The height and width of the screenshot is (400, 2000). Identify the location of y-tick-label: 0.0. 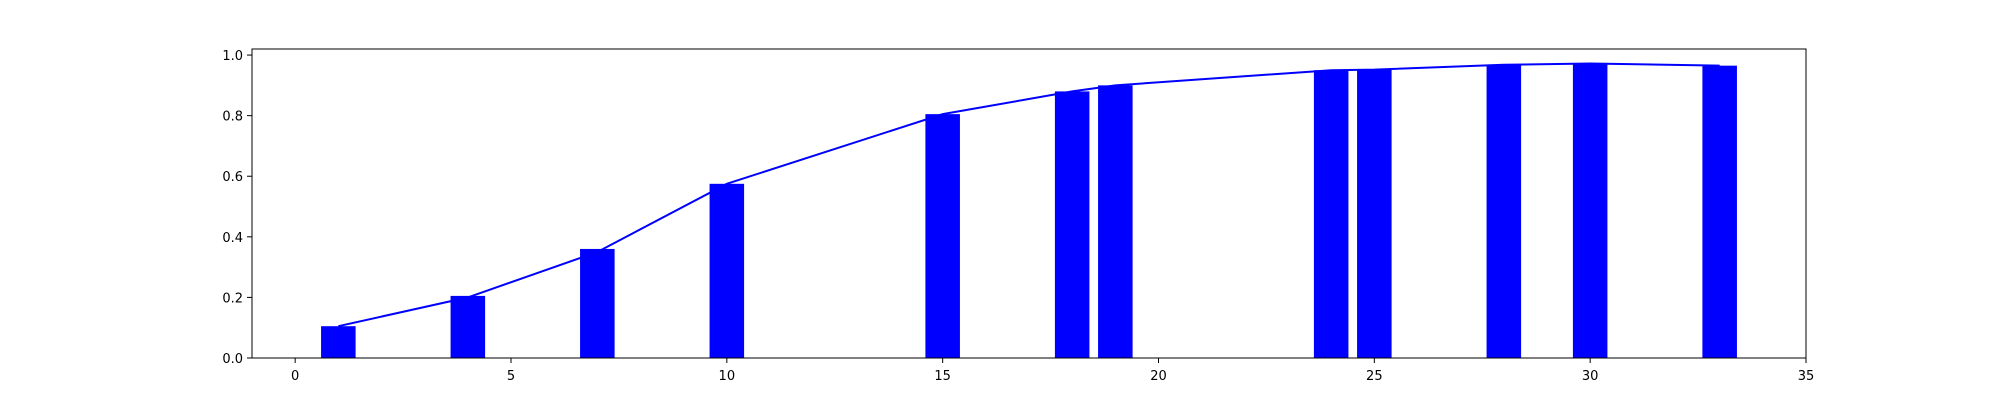
(232, 359).